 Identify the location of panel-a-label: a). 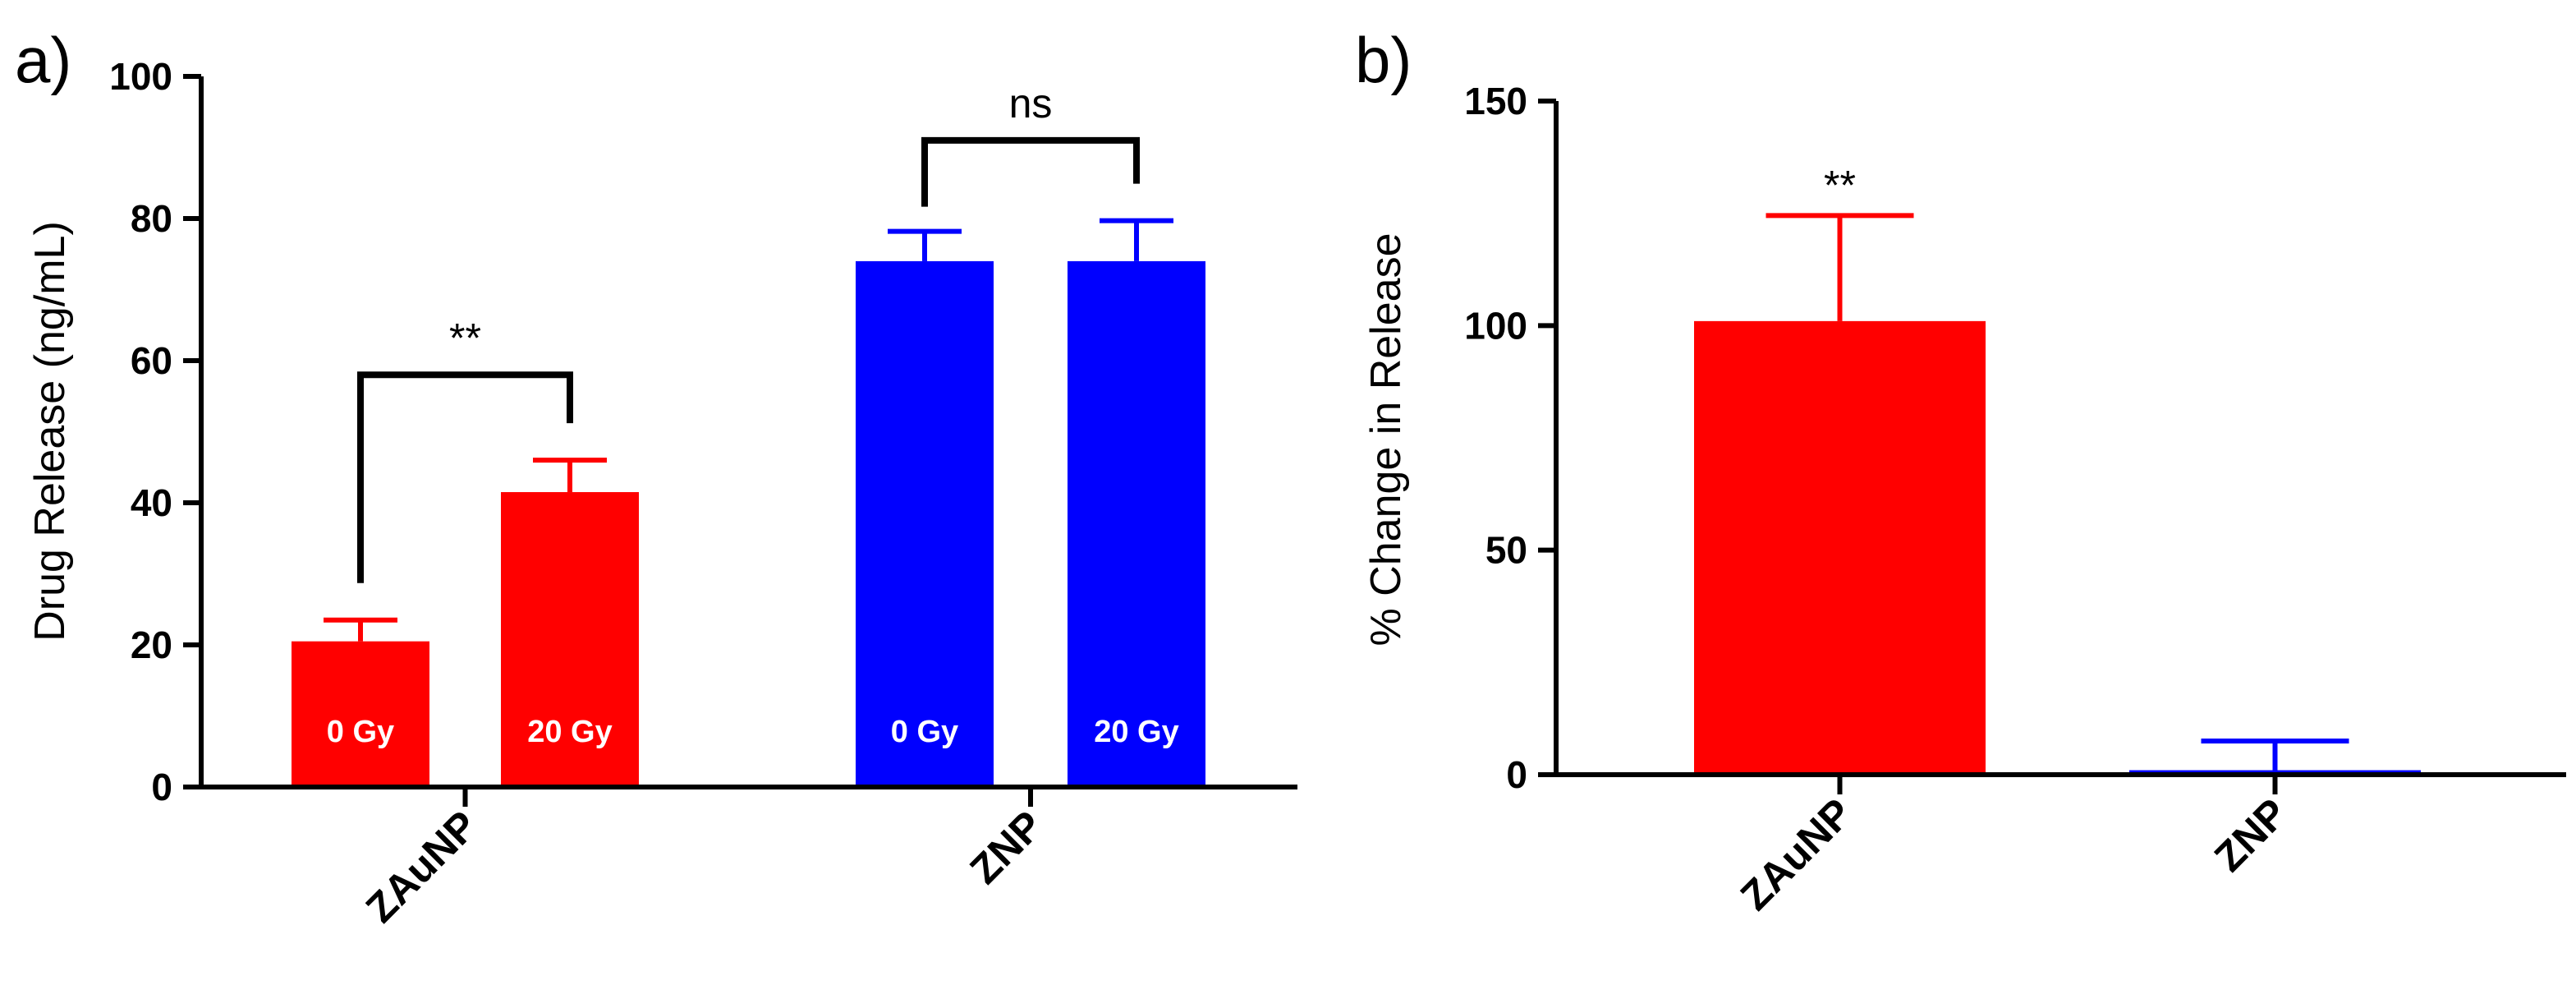
(43, 60).